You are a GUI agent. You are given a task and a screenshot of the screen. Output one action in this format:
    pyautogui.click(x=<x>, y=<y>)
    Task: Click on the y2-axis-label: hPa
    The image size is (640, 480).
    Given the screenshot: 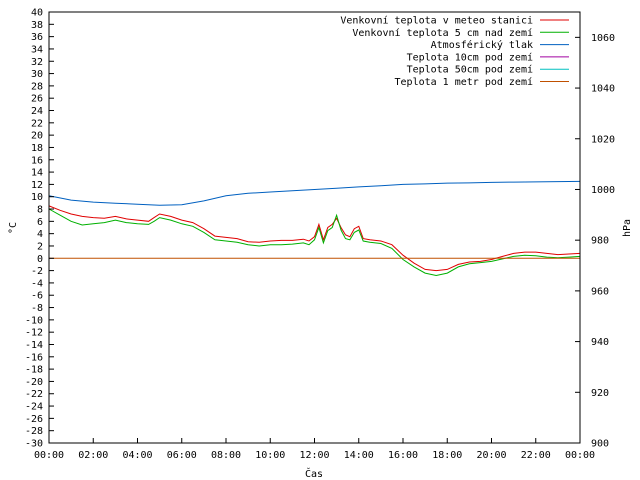 What is the action you would take?
    pyautogui.click(x=627, y=228)
    